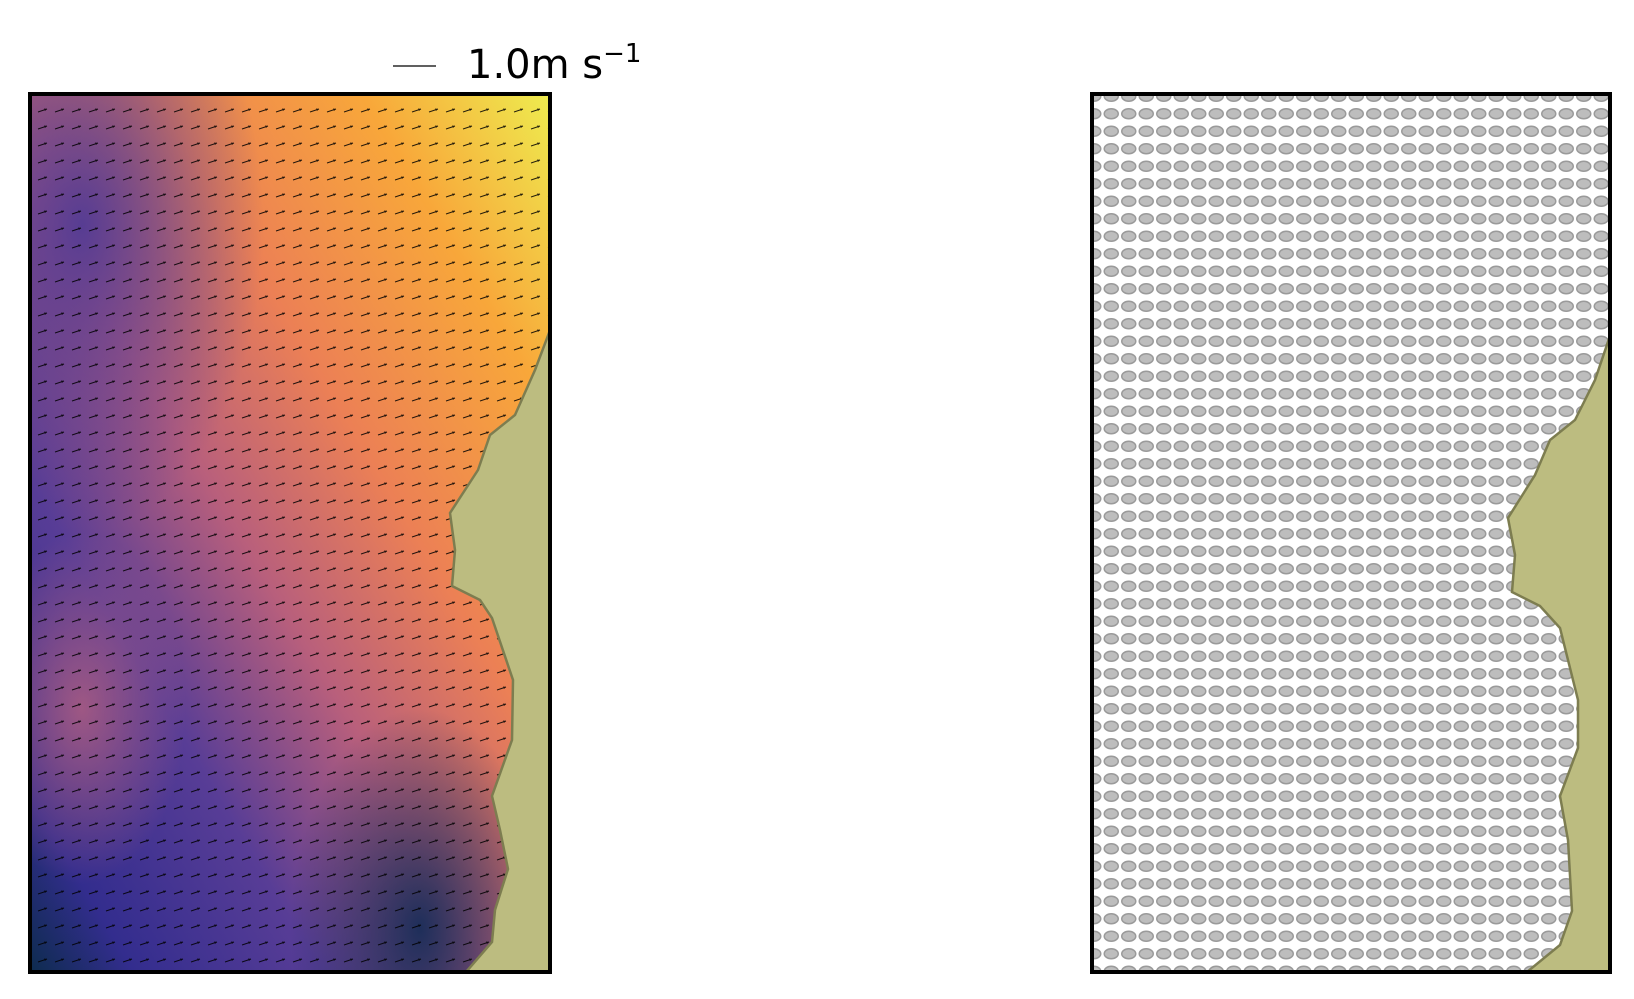 The image size is (1634, 999). I want to click on quiver-key-superscript: −1, so click(622, 54).